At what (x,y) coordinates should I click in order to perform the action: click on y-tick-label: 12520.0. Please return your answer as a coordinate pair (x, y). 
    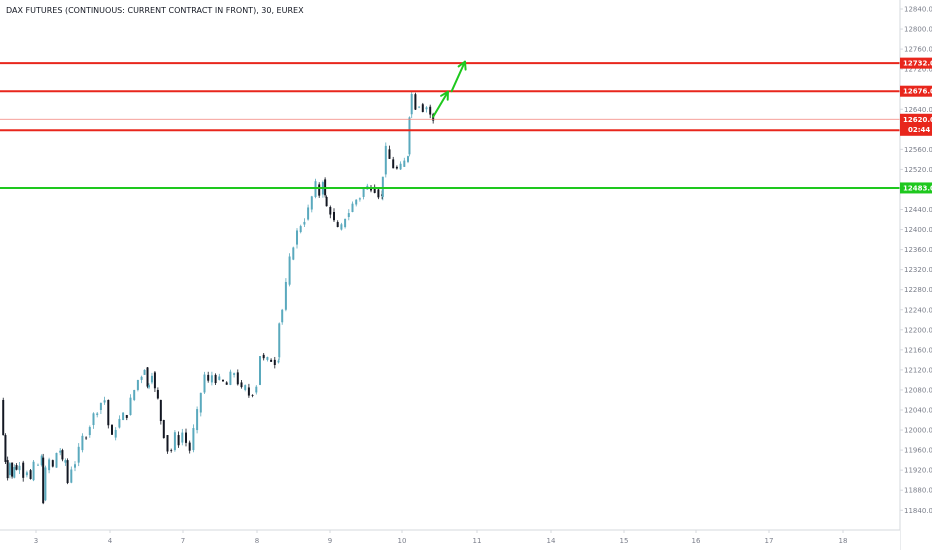
    Looking at the image, I should click on (918, 170).